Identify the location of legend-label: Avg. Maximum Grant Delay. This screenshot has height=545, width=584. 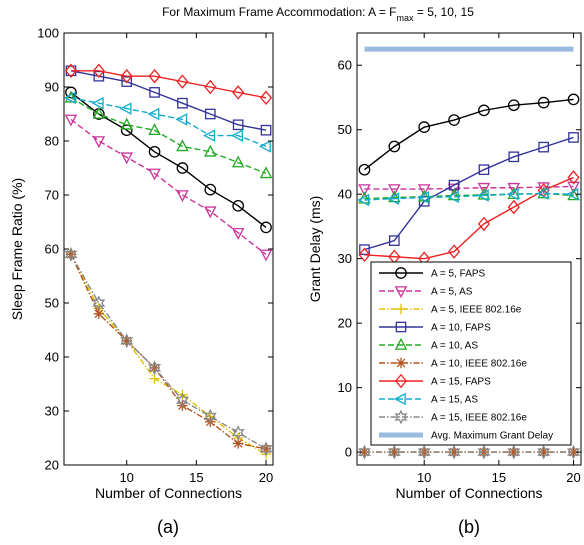
(492, 436).